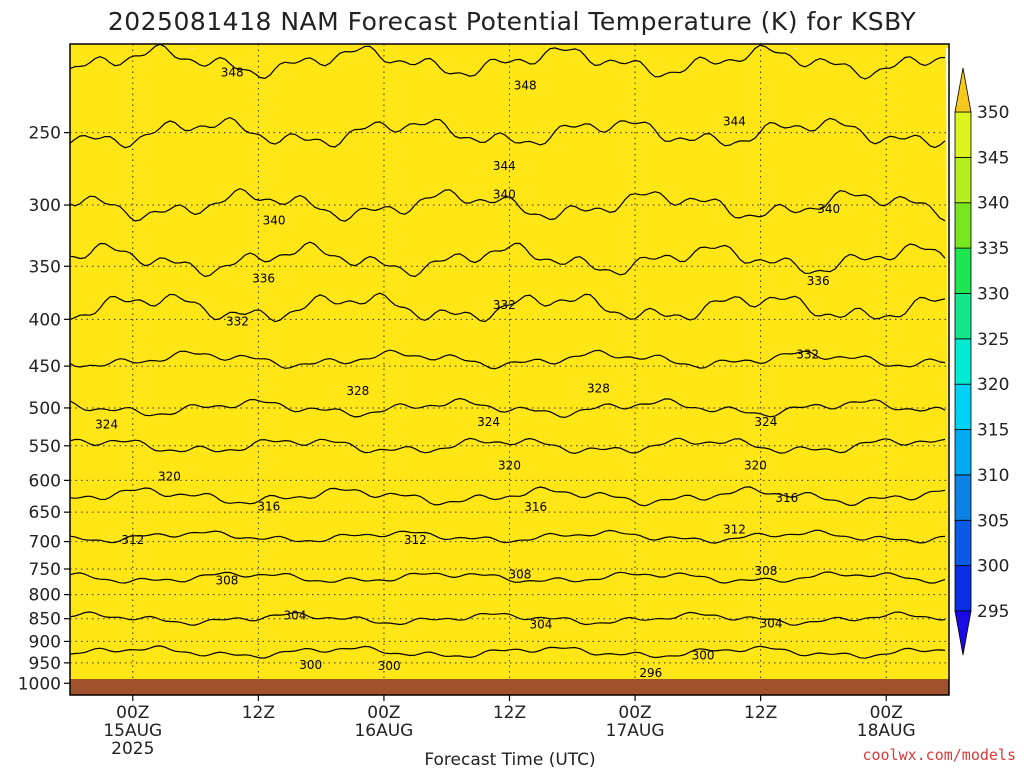 The height and width of the screenshot is (768, 1024). I want to click on y-tick-label: 650, so click(45, 513).